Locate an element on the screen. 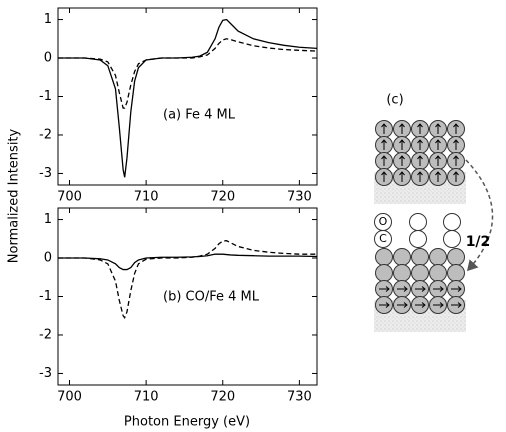  atom-label: O is located at coordinates (383, 221).